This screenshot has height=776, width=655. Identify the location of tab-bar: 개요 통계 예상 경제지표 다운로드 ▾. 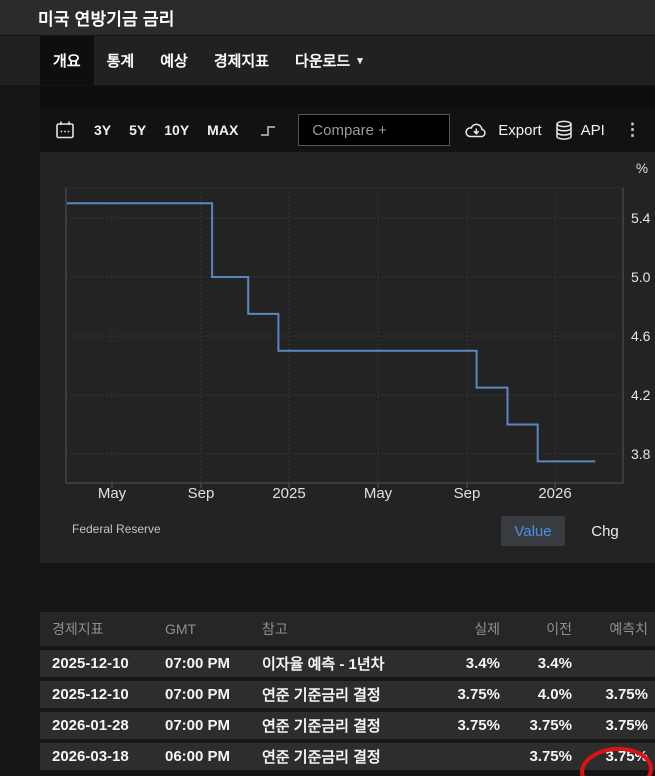
(327, 60).